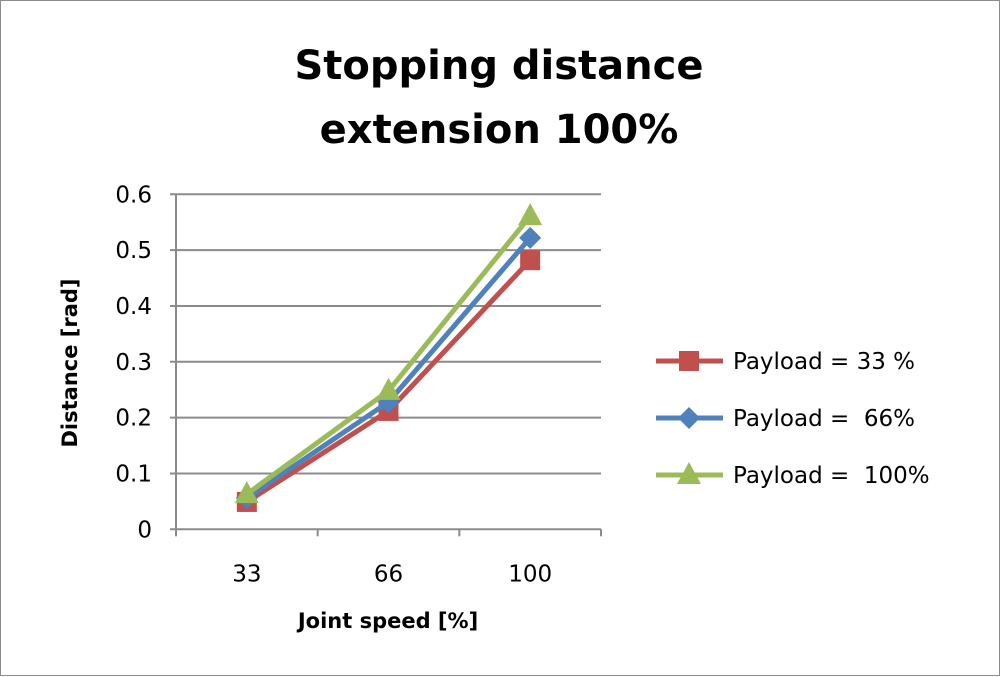 The height and width of the screenshot is (677, 1000). Describe the element at coordinates (689, 361) in the screenshot. I see `legend-marker-square` at that location.